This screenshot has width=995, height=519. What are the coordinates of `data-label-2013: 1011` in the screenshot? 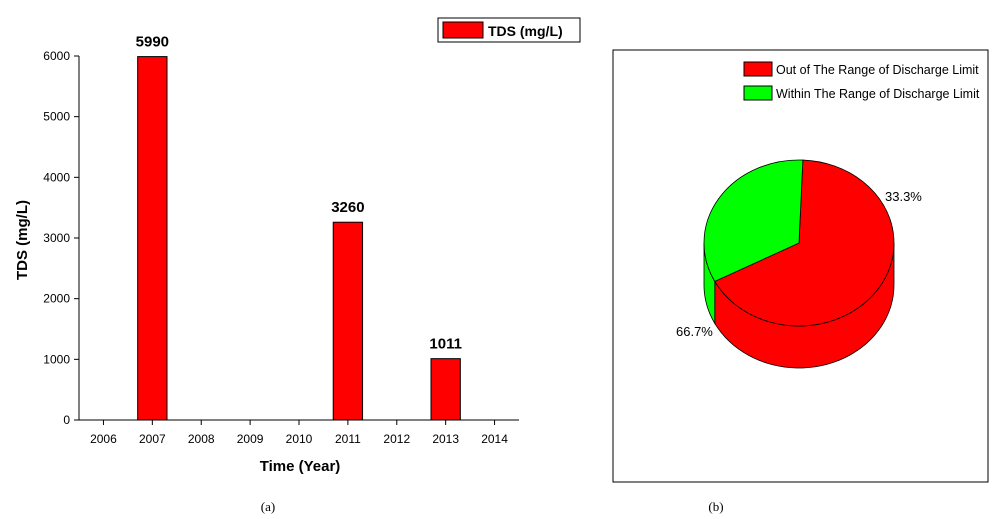 It's located at (445, 344).